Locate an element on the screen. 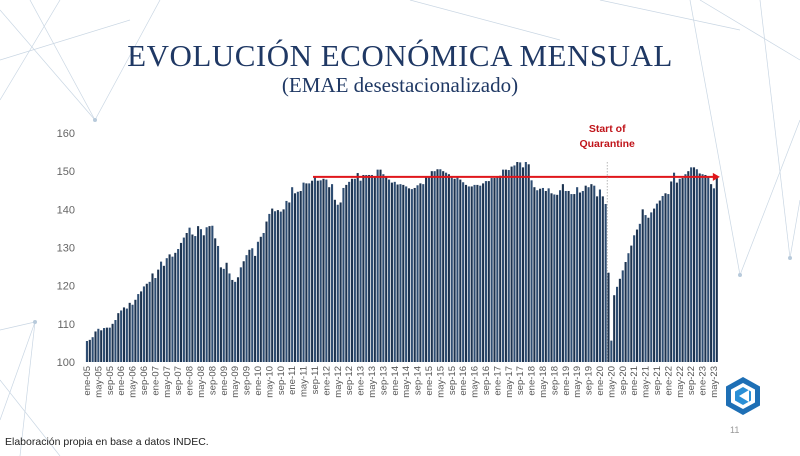 This screenshot has width=800, height=456. x-tick-label: may-16 is located at coordinates (475, 382).